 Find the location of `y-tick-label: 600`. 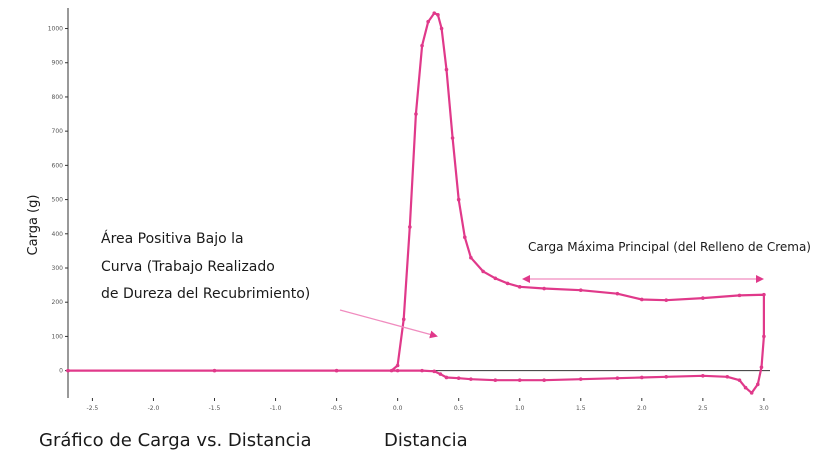

y-tick-label: 600 is located at coordinates (58, 165).